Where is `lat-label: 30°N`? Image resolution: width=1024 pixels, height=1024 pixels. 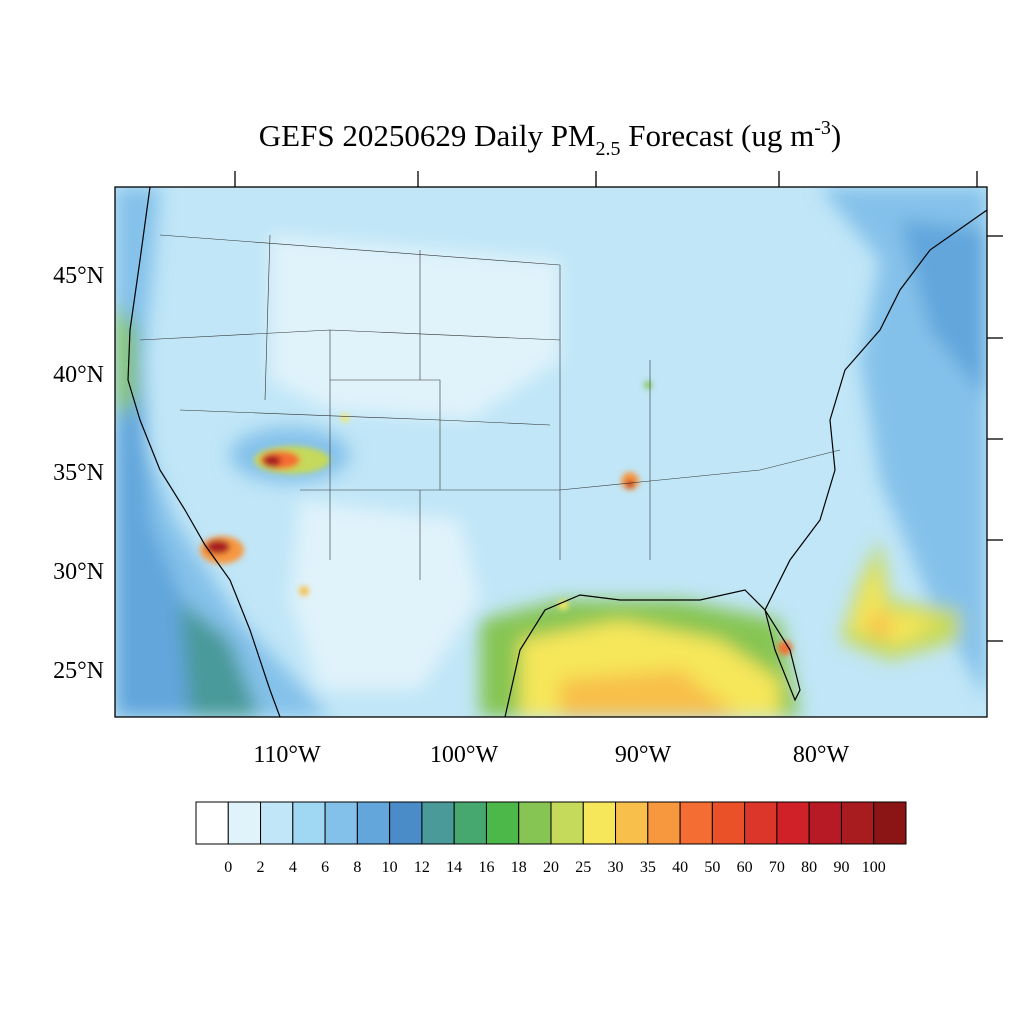 lat-label: 30°N is located at coordinates (78, 572).